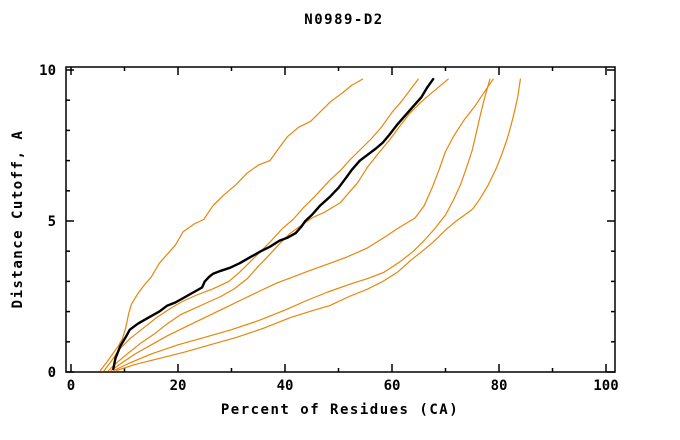 The width and height of the screenshot is (680, 440). Describe the element at coordinates (340, 410) in the screenshot. I see `x-axis-label: Percent of Residues (CA)` at that location.